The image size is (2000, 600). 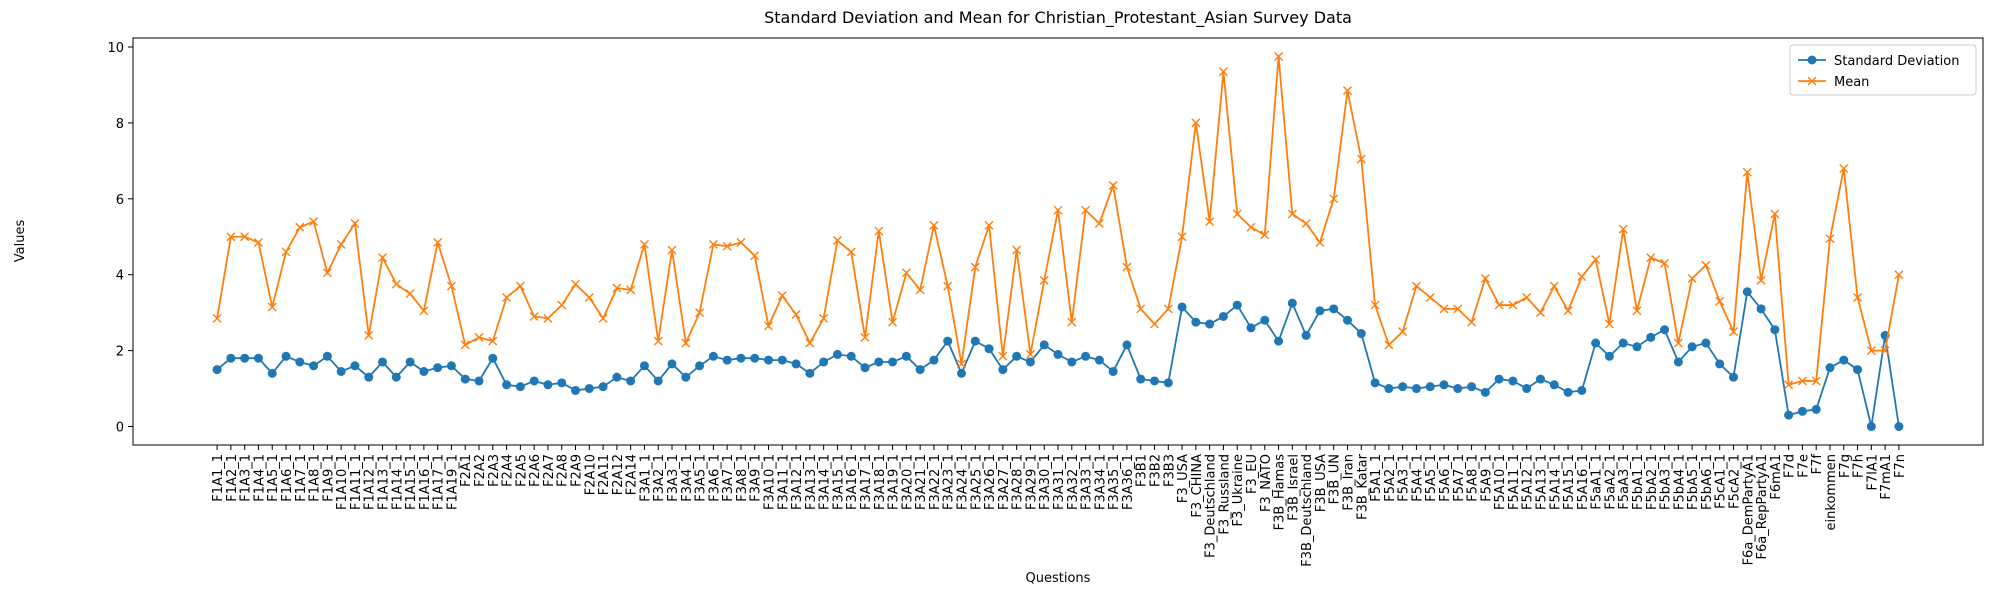 I want to click on x-tick-label: F3B1, so click(x=1142, y=470).